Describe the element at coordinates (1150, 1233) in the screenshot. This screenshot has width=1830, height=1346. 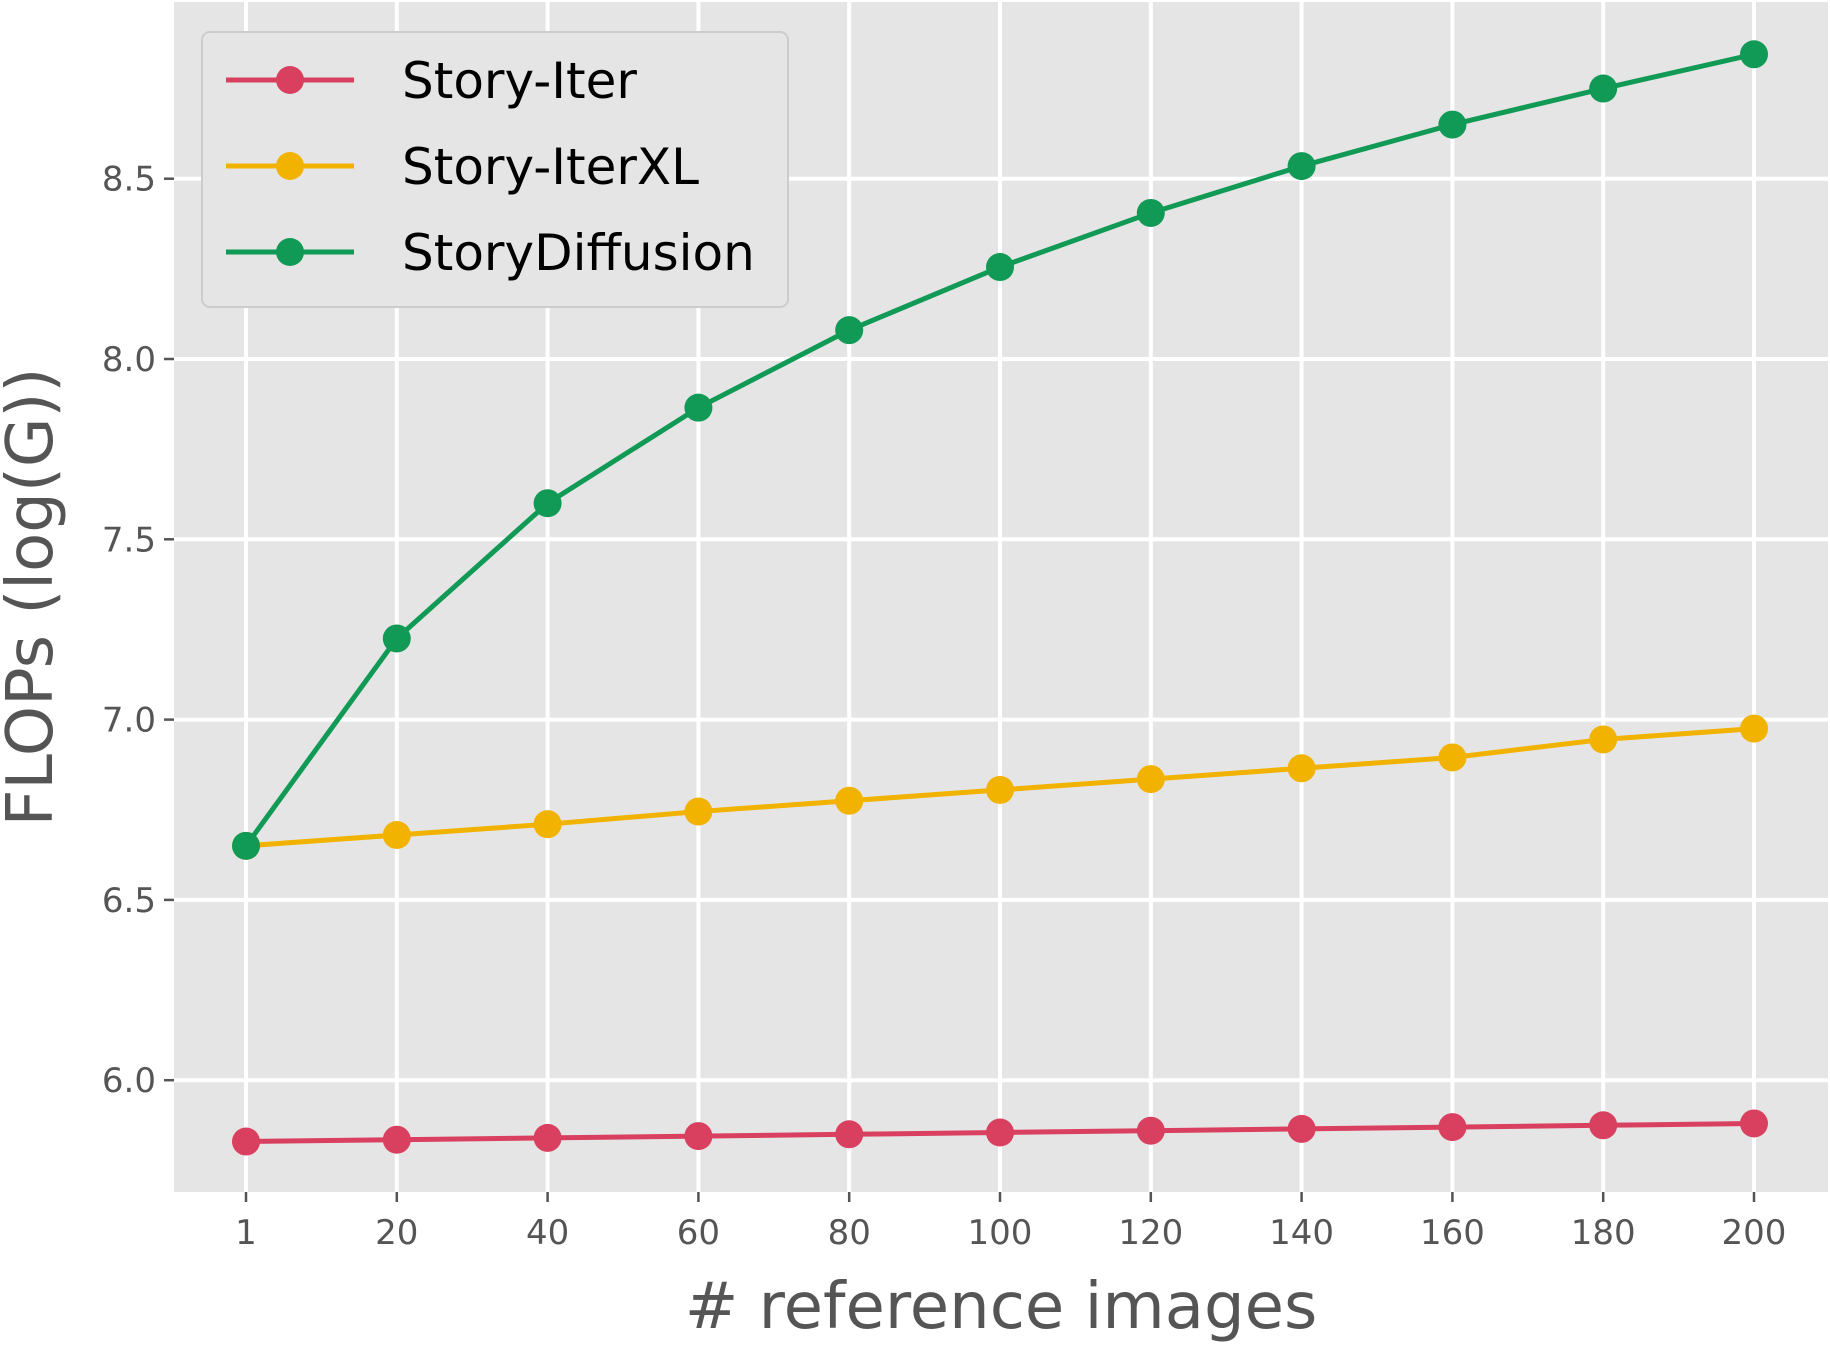
I see `x-tick-label: 120` at that location.